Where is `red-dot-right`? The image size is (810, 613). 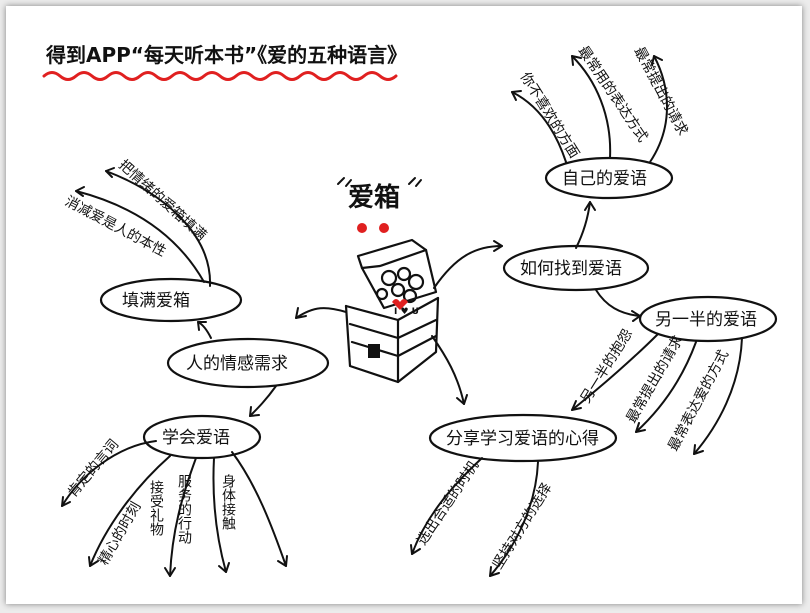 red-dot-right is located at coordinates (384, 228).